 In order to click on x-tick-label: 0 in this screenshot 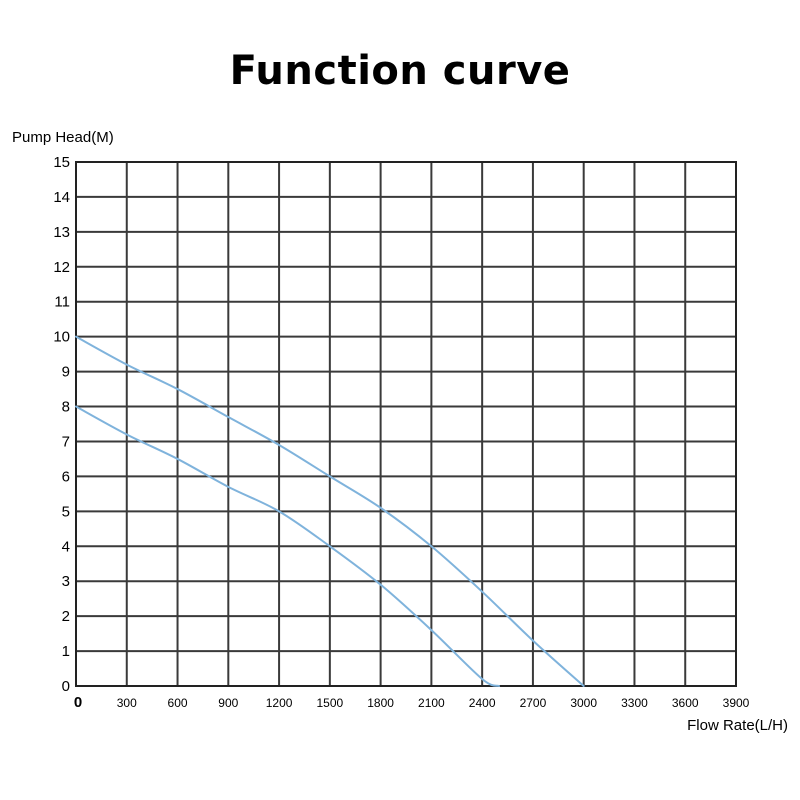, I will do `click(78, 702)`.